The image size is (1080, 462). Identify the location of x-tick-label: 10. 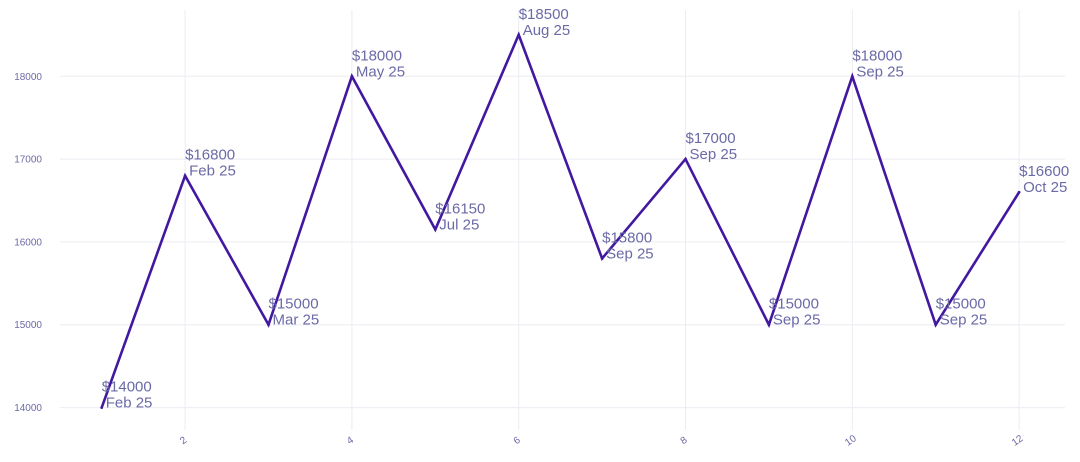
(851, 441).